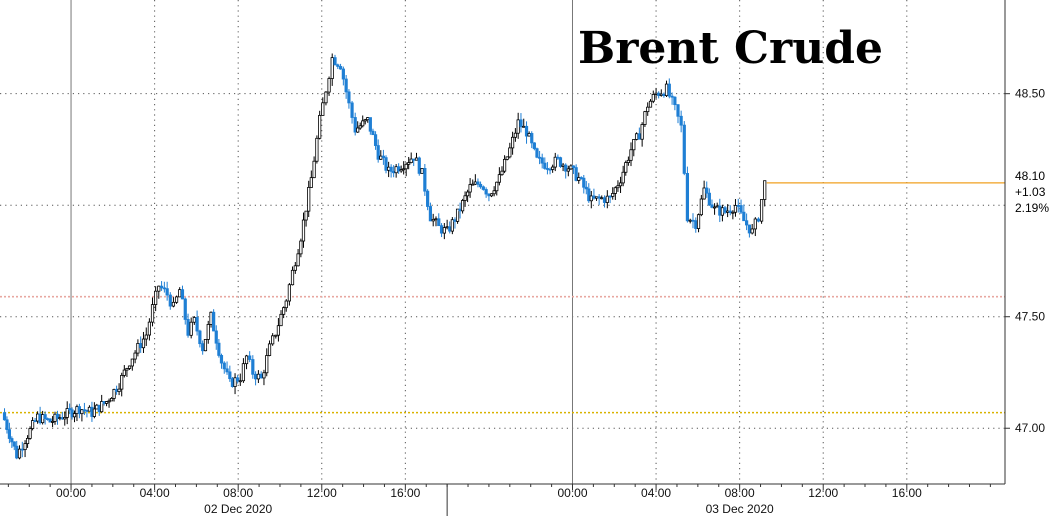 The width and height of the screenshot is (1052, 516). What do you see at coordinates (405, 493) in the screenshot?
I see `x-tick-label: 16:00` at bounding box center [405, 493].